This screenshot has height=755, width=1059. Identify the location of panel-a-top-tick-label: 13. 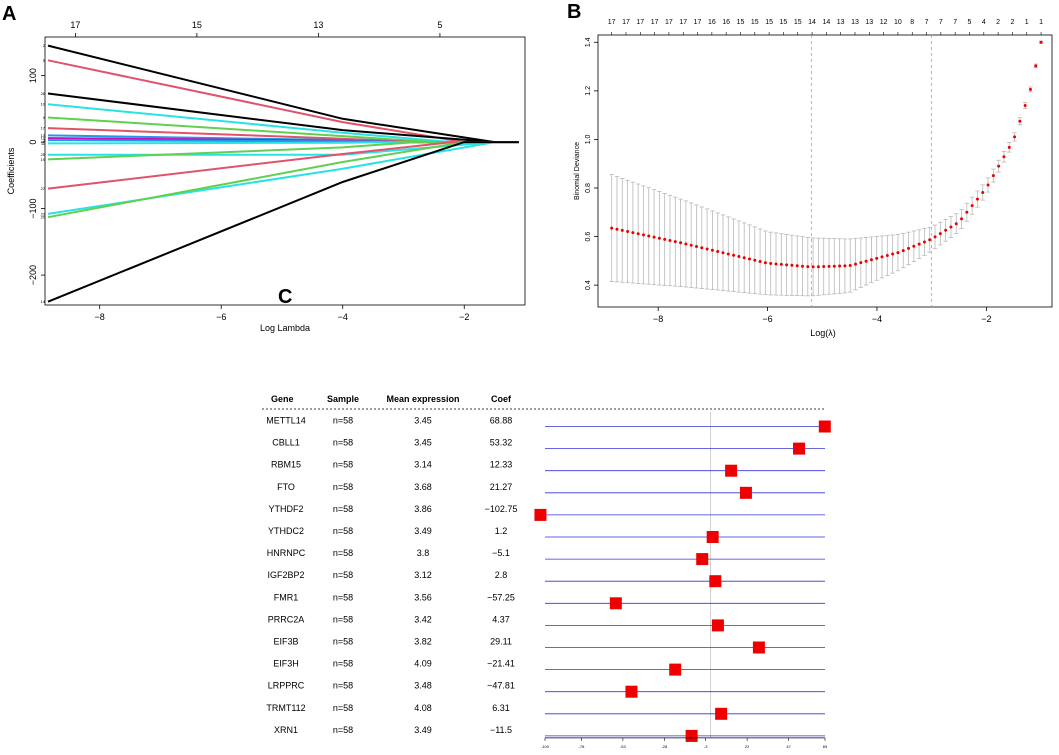
(318, 25).